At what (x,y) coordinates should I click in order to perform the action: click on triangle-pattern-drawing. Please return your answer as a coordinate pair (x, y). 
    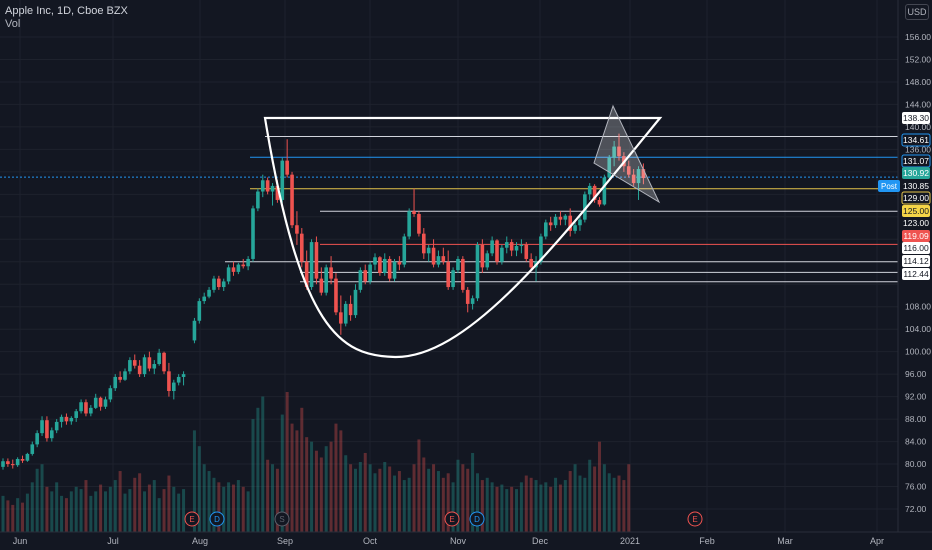
    Looking at the image, I should click on (627, 154).